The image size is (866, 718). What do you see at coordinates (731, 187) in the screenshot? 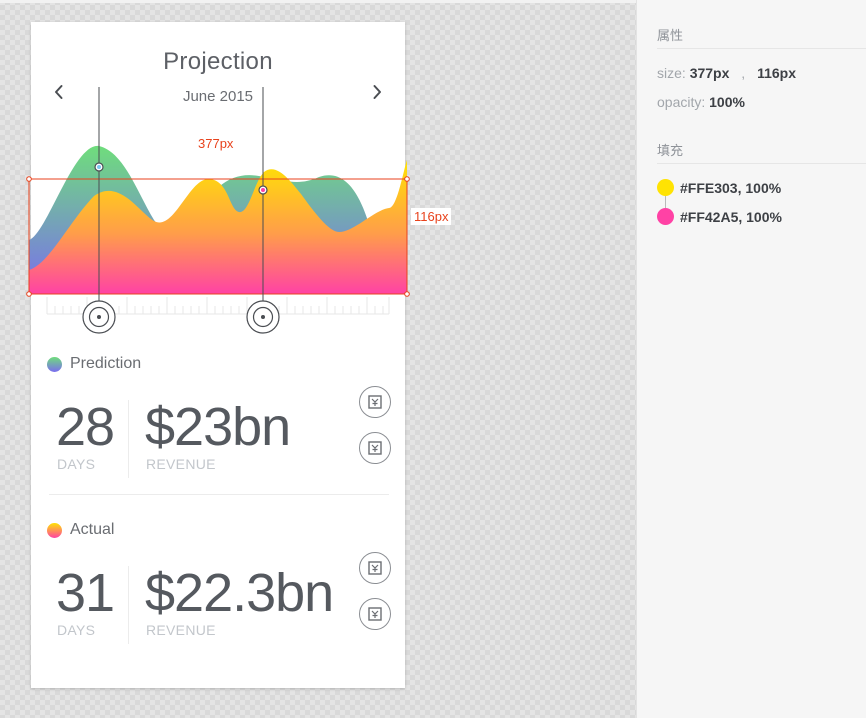
I see `fill-color-text: #FFE303, 100%` at bounding box center [731, 187].